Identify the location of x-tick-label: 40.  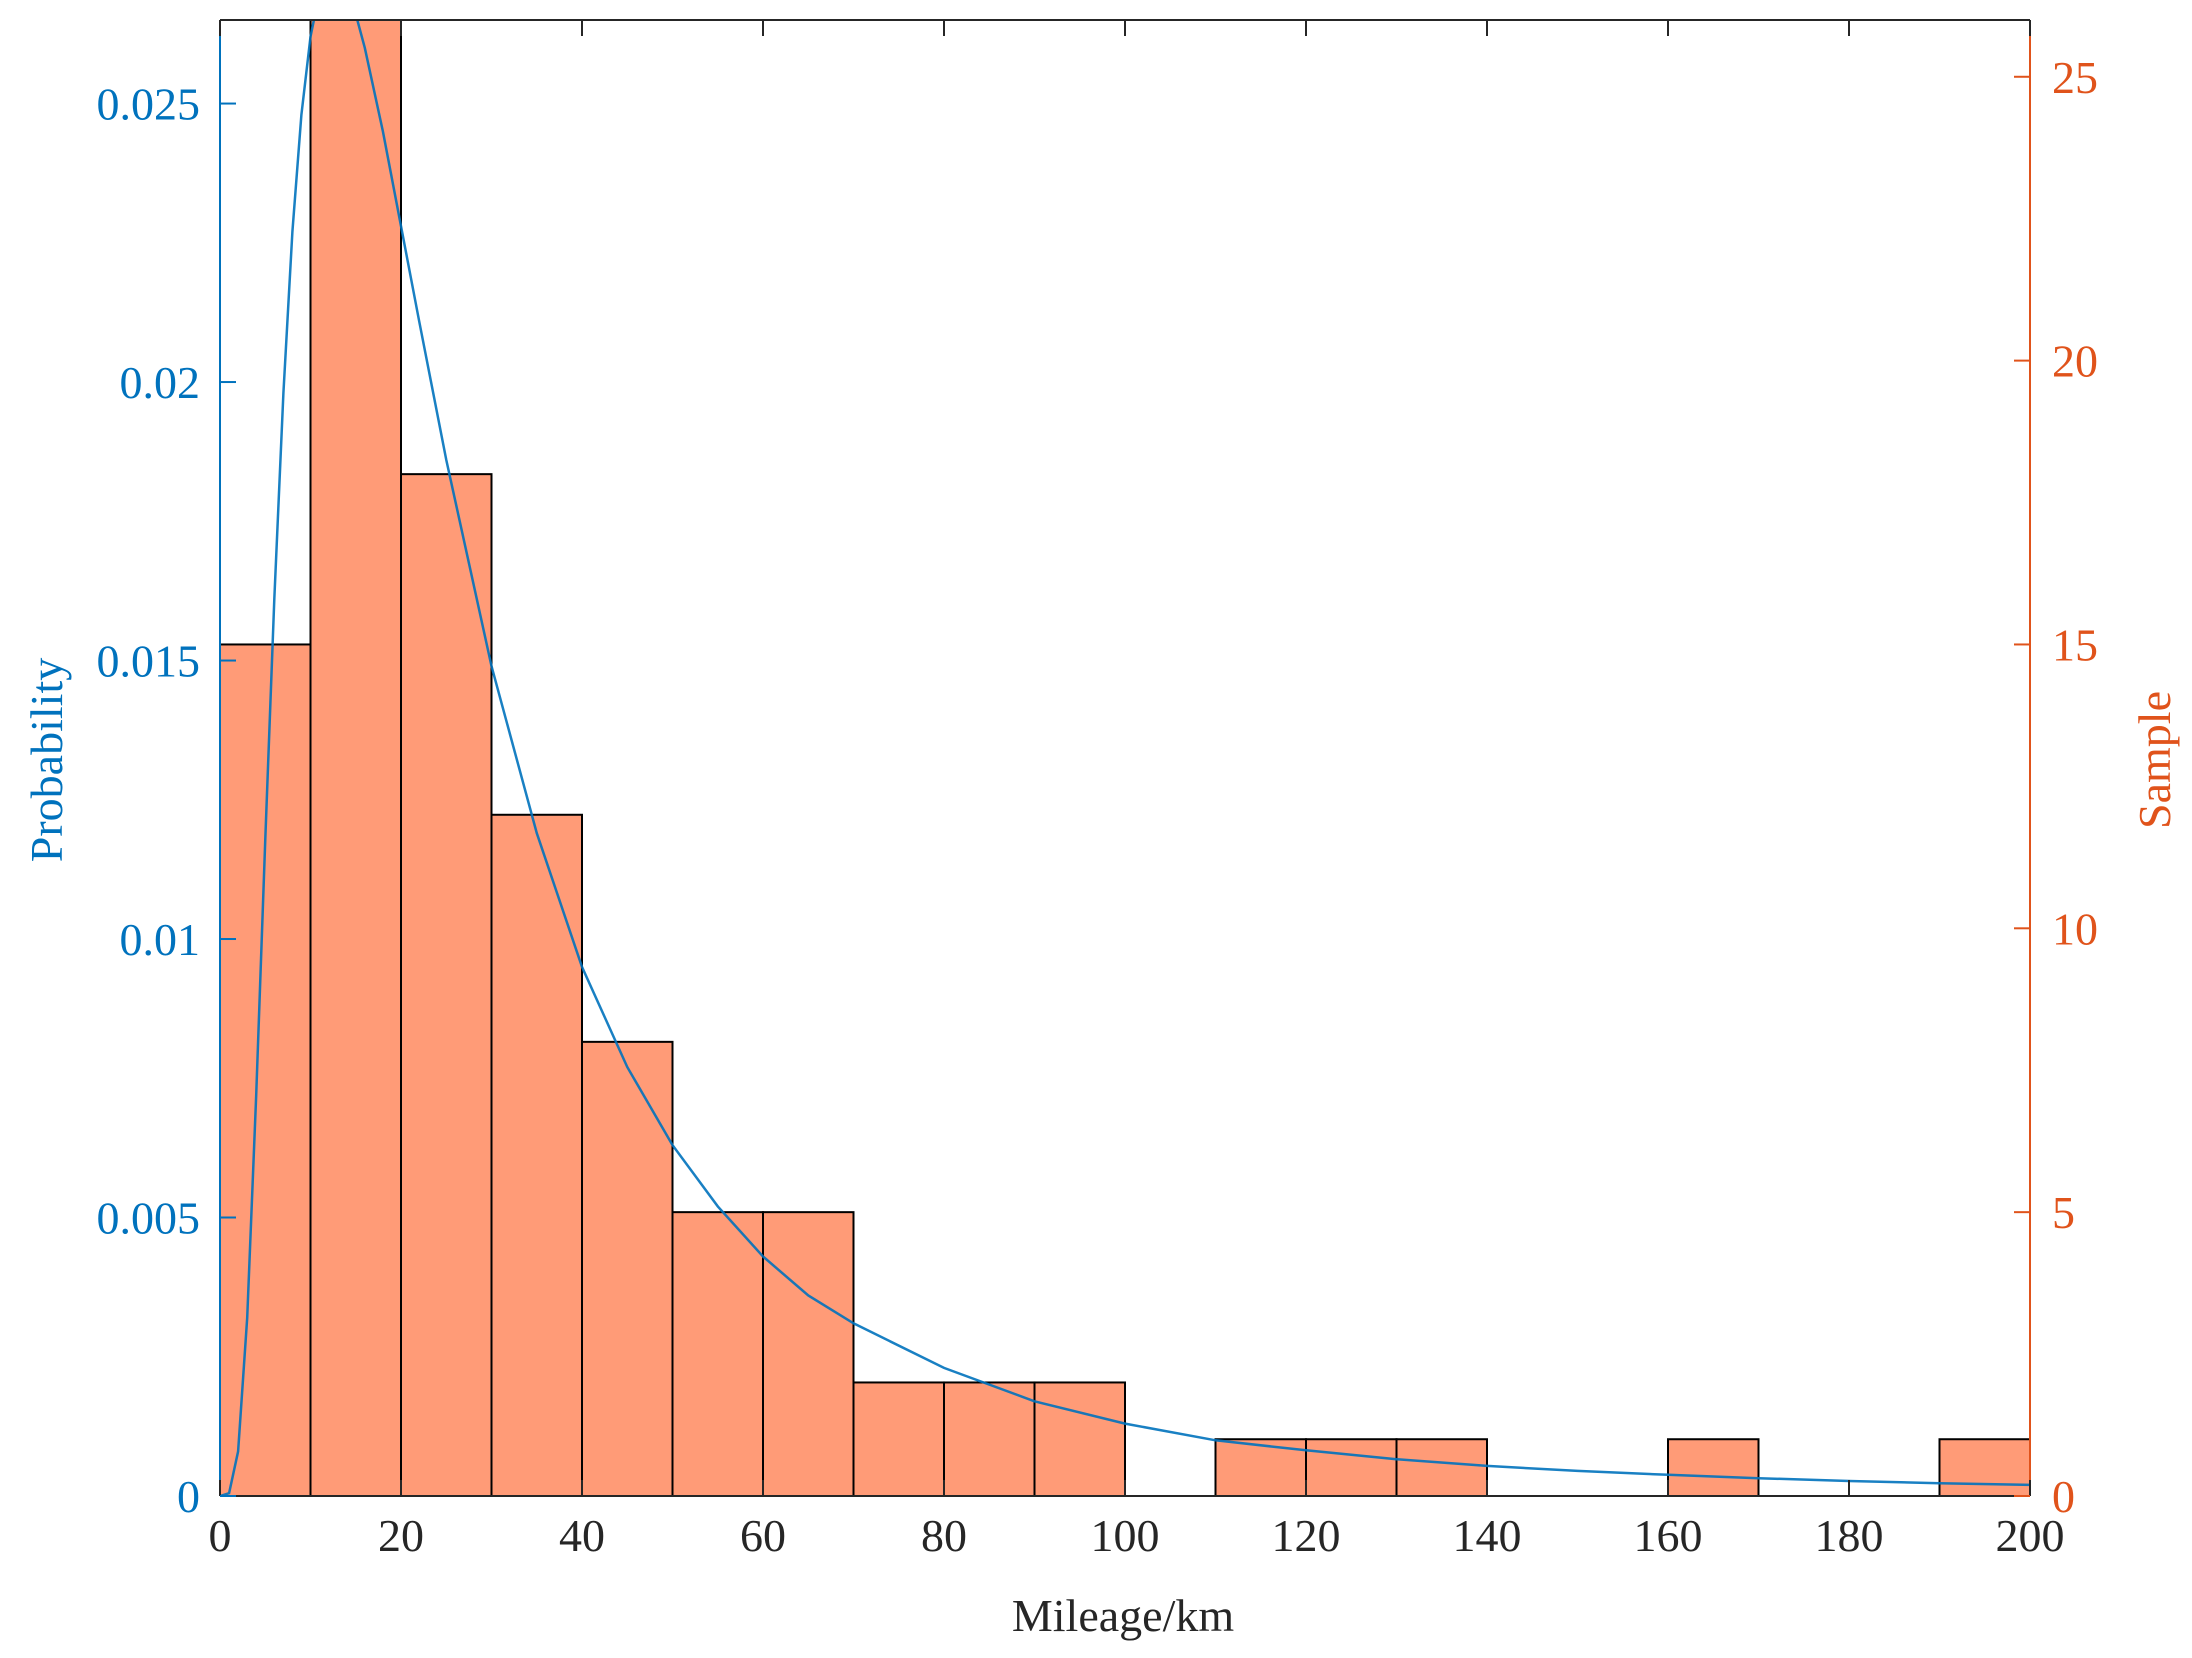
(582, 1535).